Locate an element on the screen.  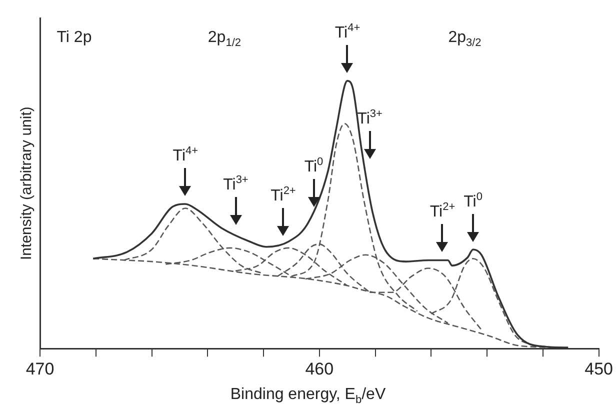
text: 2p$_{1/2}$ is located at coordinates (224, 39).